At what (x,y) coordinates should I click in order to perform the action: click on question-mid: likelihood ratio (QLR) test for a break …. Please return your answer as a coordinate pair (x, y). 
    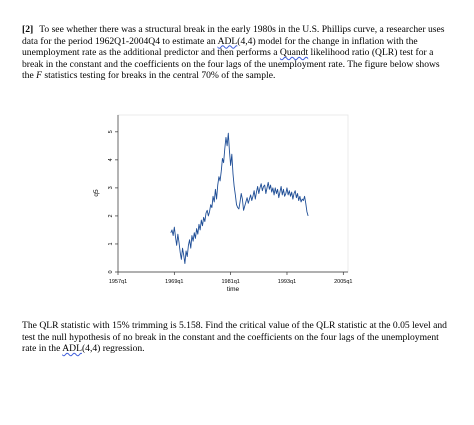
    Looking at the image, I should click on (231, 64).